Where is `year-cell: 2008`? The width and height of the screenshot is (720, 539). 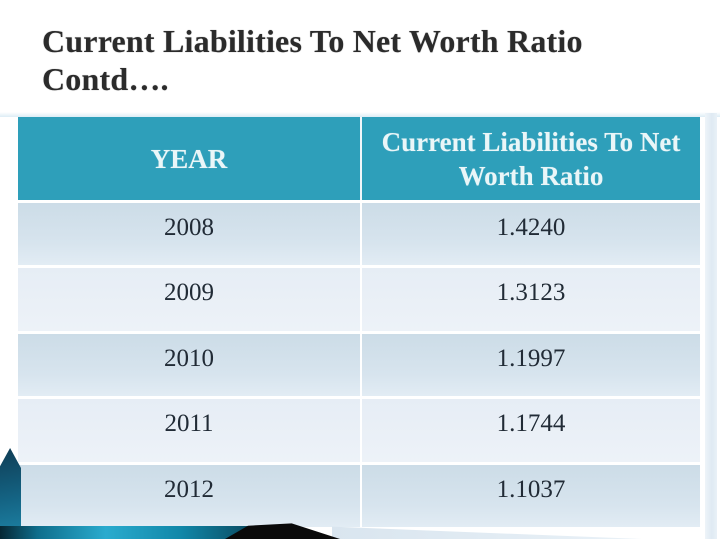
year-cell: 2008 is located at coordinates (189, 227).